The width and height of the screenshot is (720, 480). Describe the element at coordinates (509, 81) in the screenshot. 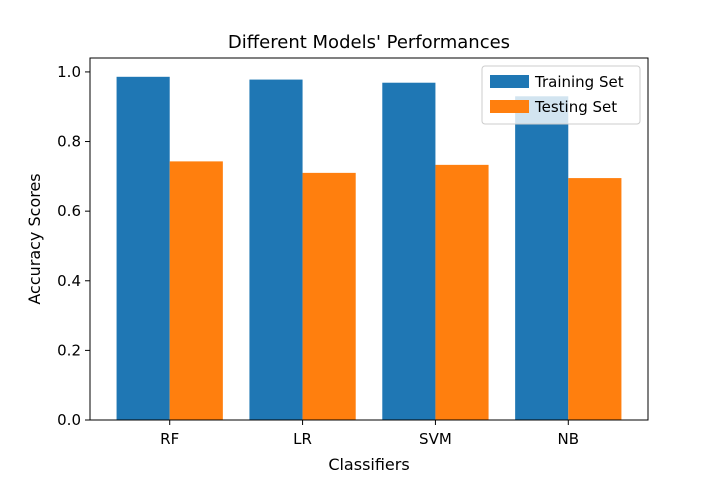

I see `legend-swatch-training-set` at that location.